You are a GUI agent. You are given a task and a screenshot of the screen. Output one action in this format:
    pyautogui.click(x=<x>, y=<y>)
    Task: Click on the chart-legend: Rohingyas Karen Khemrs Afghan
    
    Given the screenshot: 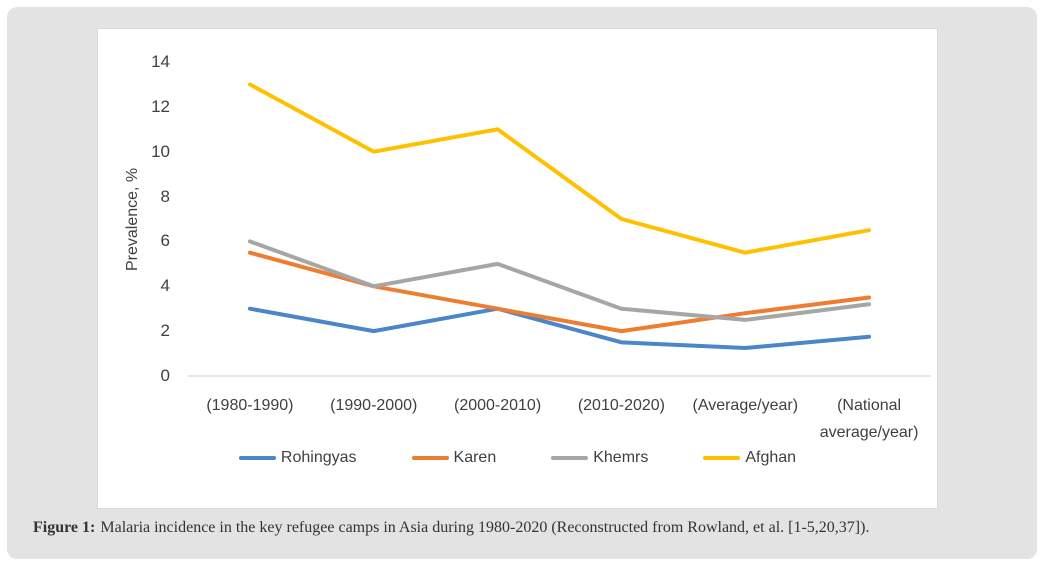 What is the action you would take?
    pyautogui.click(x=517, y=458)
    